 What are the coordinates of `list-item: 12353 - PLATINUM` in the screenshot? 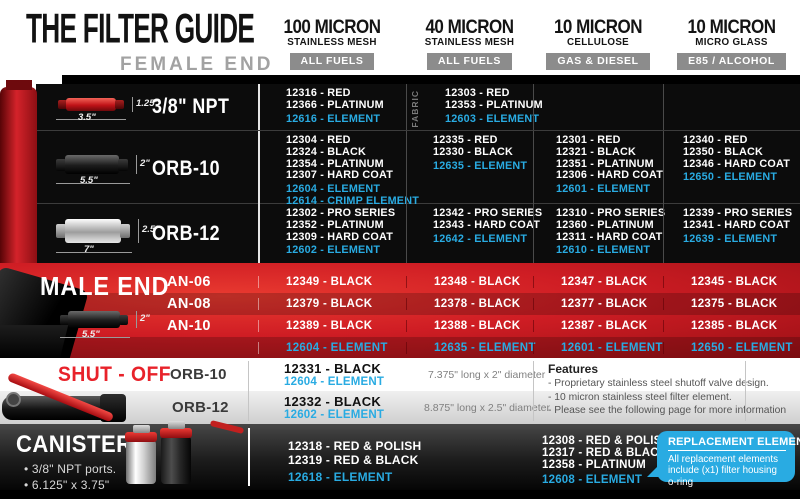 It's located at (494, 104).